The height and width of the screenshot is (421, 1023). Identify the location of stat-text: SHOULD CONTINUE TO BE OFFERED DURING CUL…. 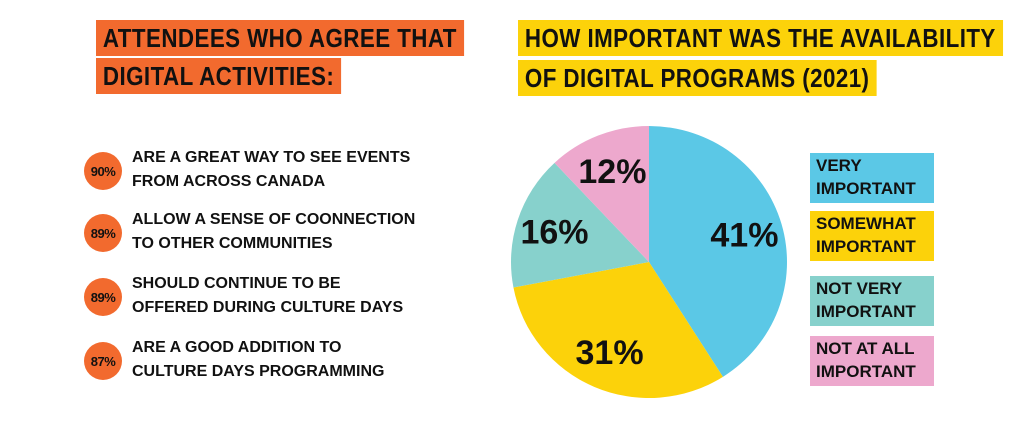
(268, 295).